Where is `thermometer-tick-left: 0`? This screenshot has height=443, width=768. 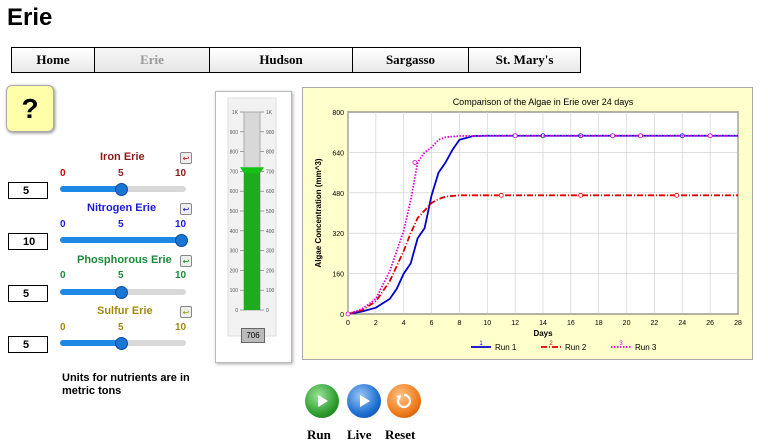
thermometer-tick-left: 0 is located at coordinates (236, 311).